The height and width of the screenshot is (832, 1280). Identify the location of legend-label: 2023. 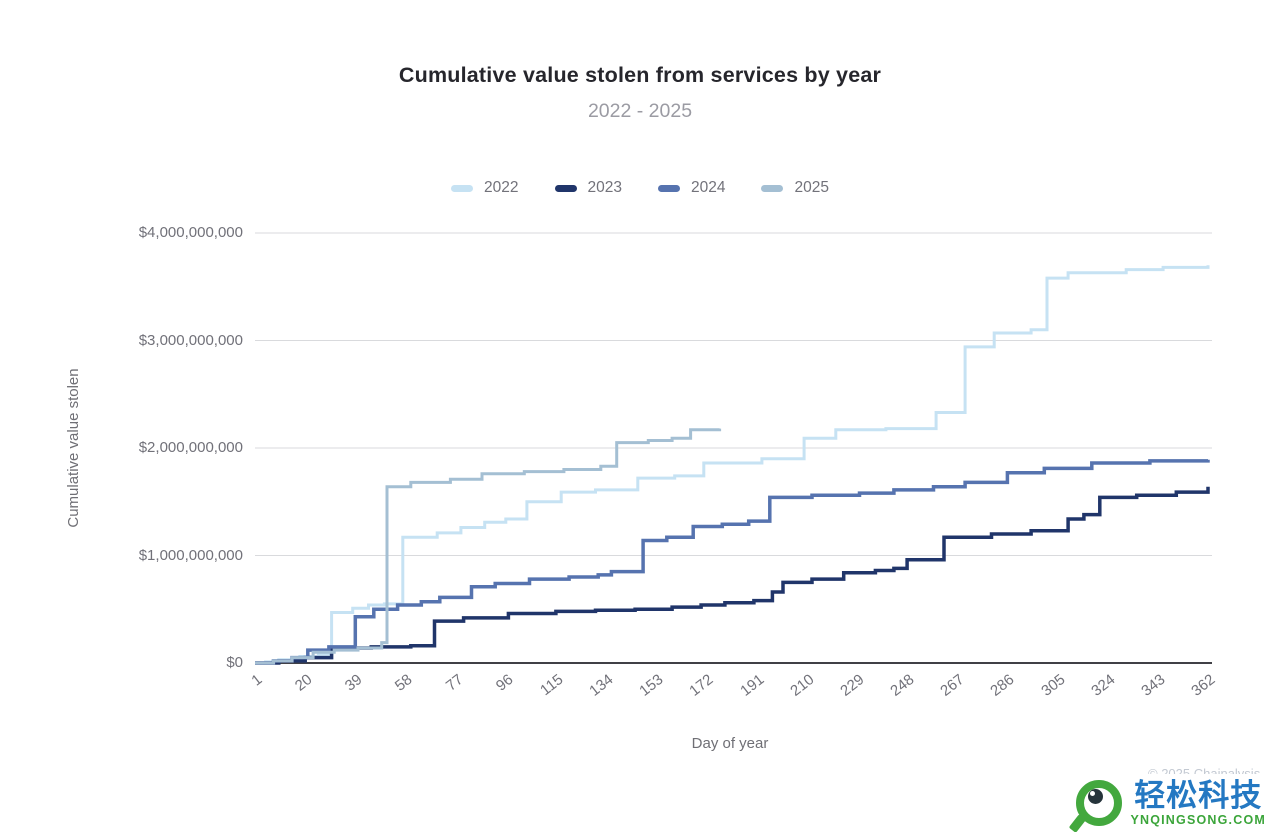
(604, 187).